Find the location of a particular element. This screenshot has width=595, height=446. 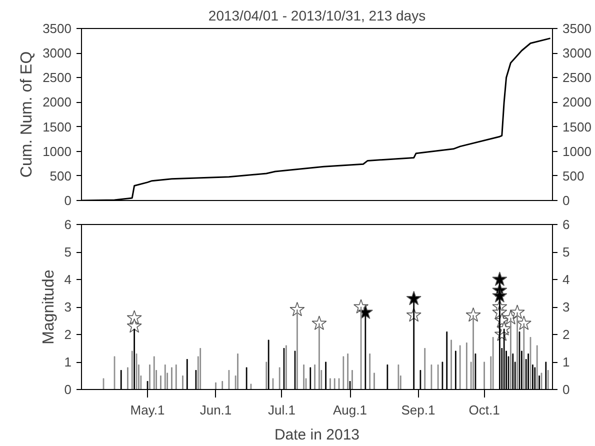

y-tick-label: 2 is located at coordinates (68, 334).